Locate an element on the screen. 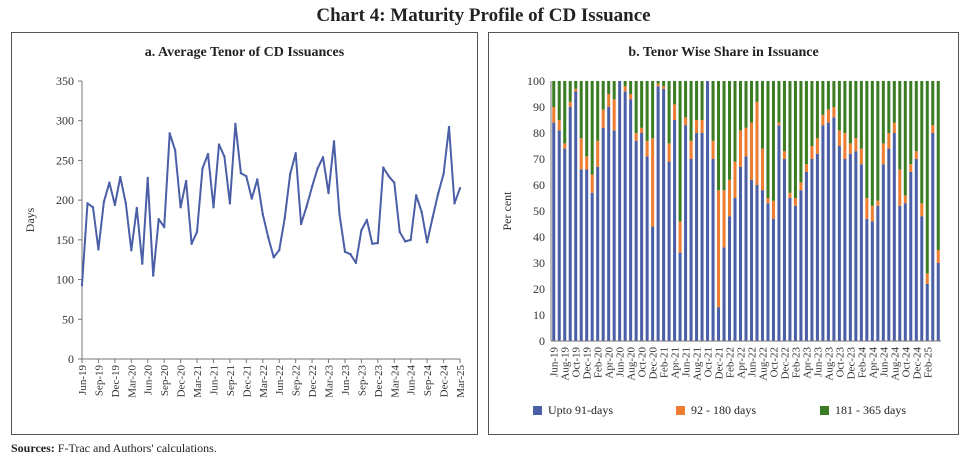 The width and height of the screenshot is (967, 462). x-tick-label: Dec-21 is located at coordinates (720, 363).